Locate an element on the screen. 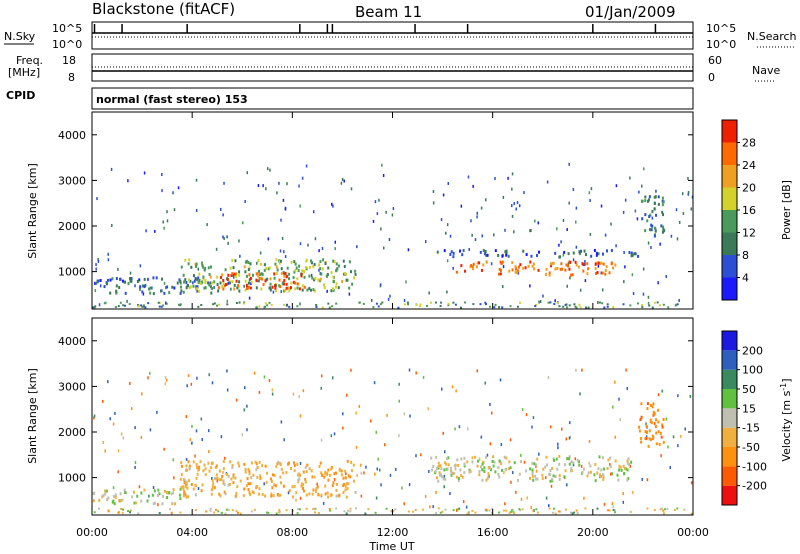  x-tick-label: 08:00 is located at coordinates (292, 532).